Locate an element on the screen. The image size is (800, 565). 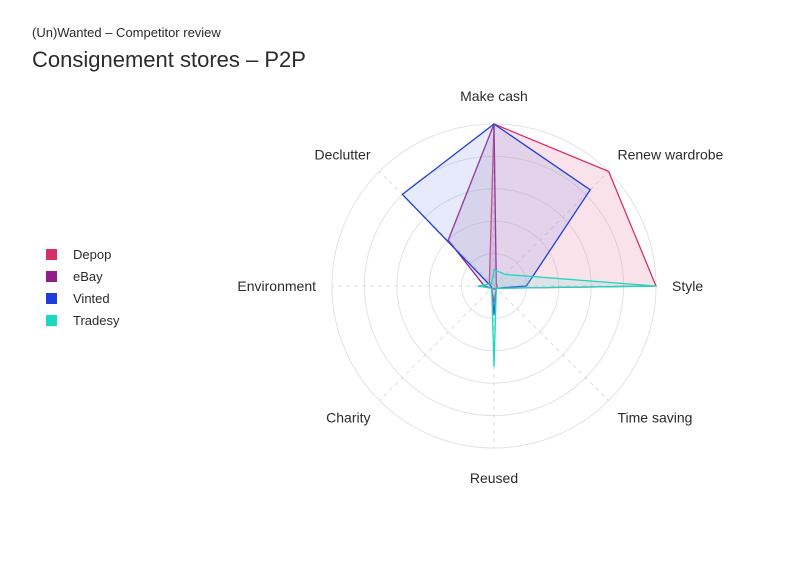
legend-label-vinted: Vinted is located at coordinates (91, 298).